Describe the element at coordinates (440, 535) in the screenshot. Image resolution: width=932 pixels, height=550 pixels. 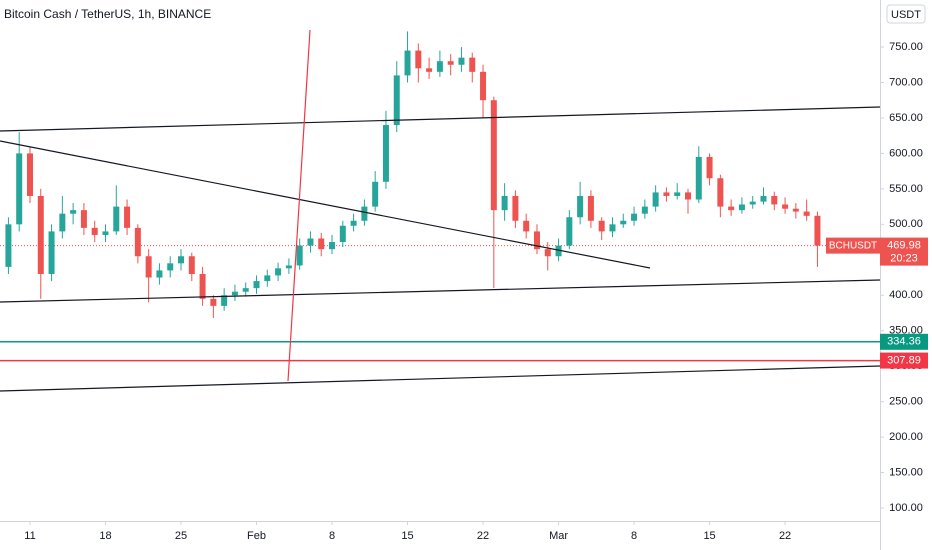
I see `time-axis` at that location.